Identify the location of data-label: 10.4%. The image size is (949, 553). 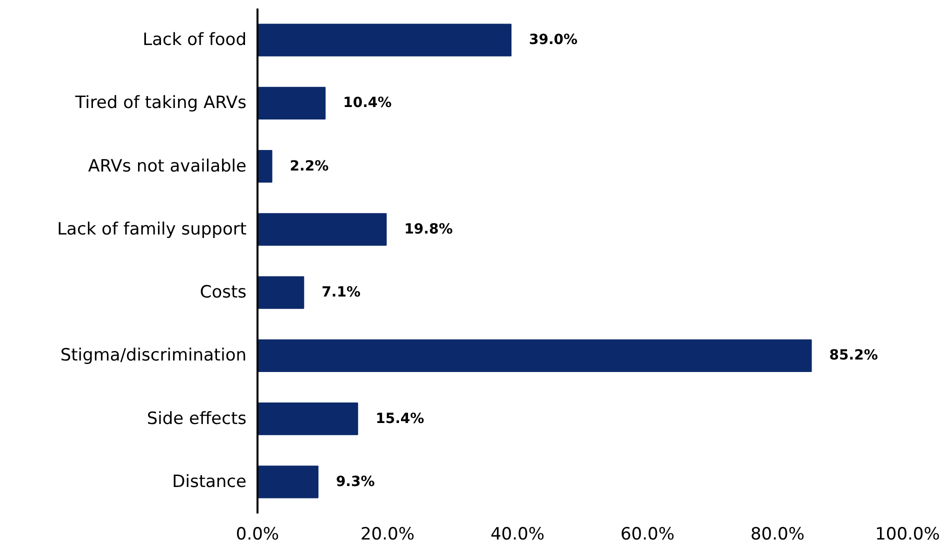
(367, 103).